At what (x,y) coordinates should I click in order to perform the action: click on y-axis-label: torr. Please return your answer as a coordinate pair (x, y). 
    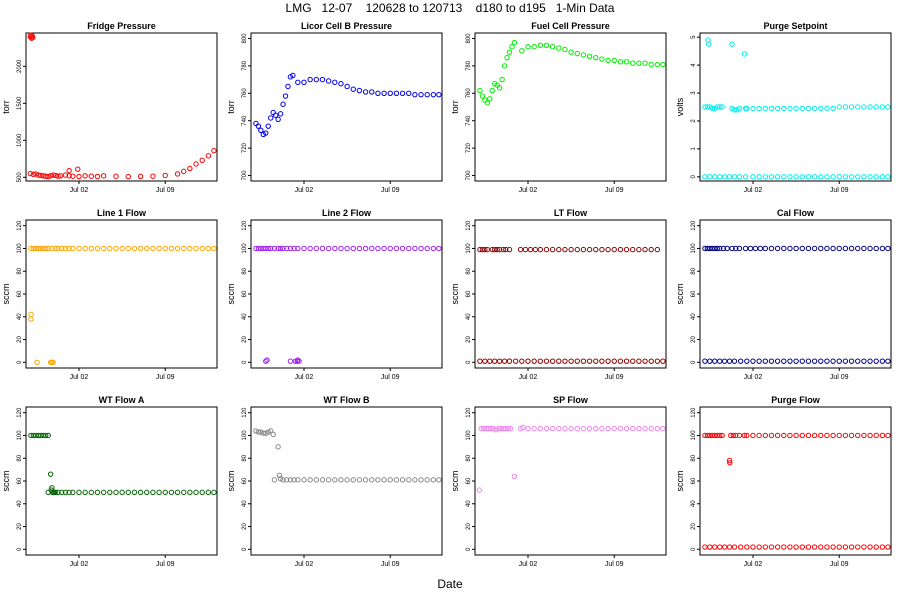
    Looking at the image, I should click on (6, 107).